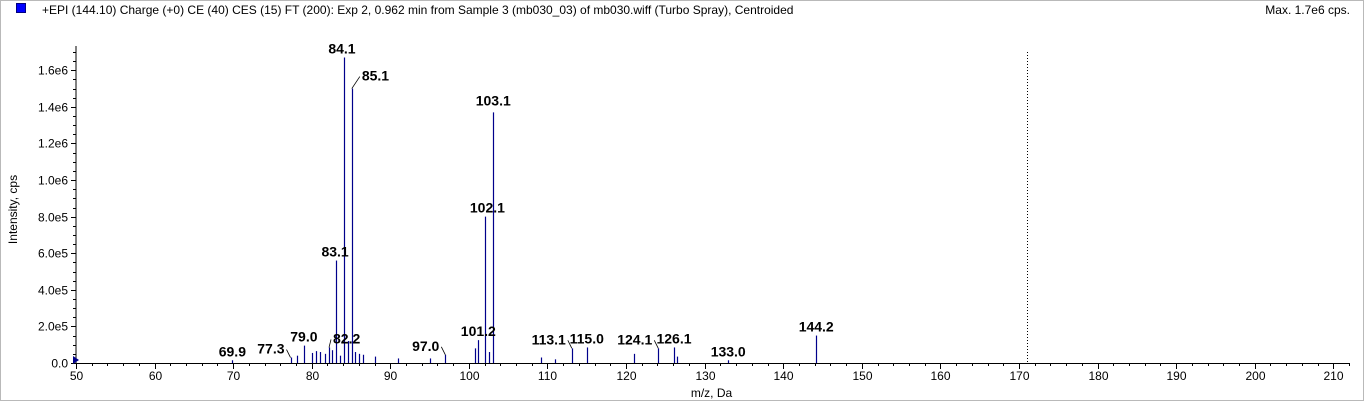 The image size is (1364, 401). What do you see at coordinates (862, 376) in the screenshot?
I see `x-tick-label: 150` at bounding box center [862, 376].